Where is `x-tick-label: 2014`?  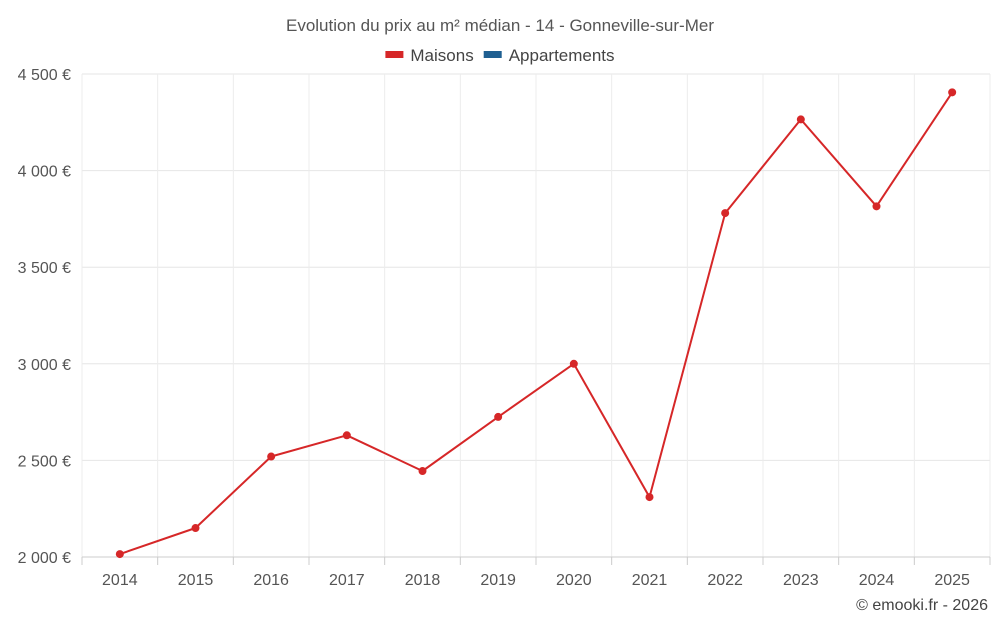
x-tick-label: 2014 is located at coordinates (120, 580).